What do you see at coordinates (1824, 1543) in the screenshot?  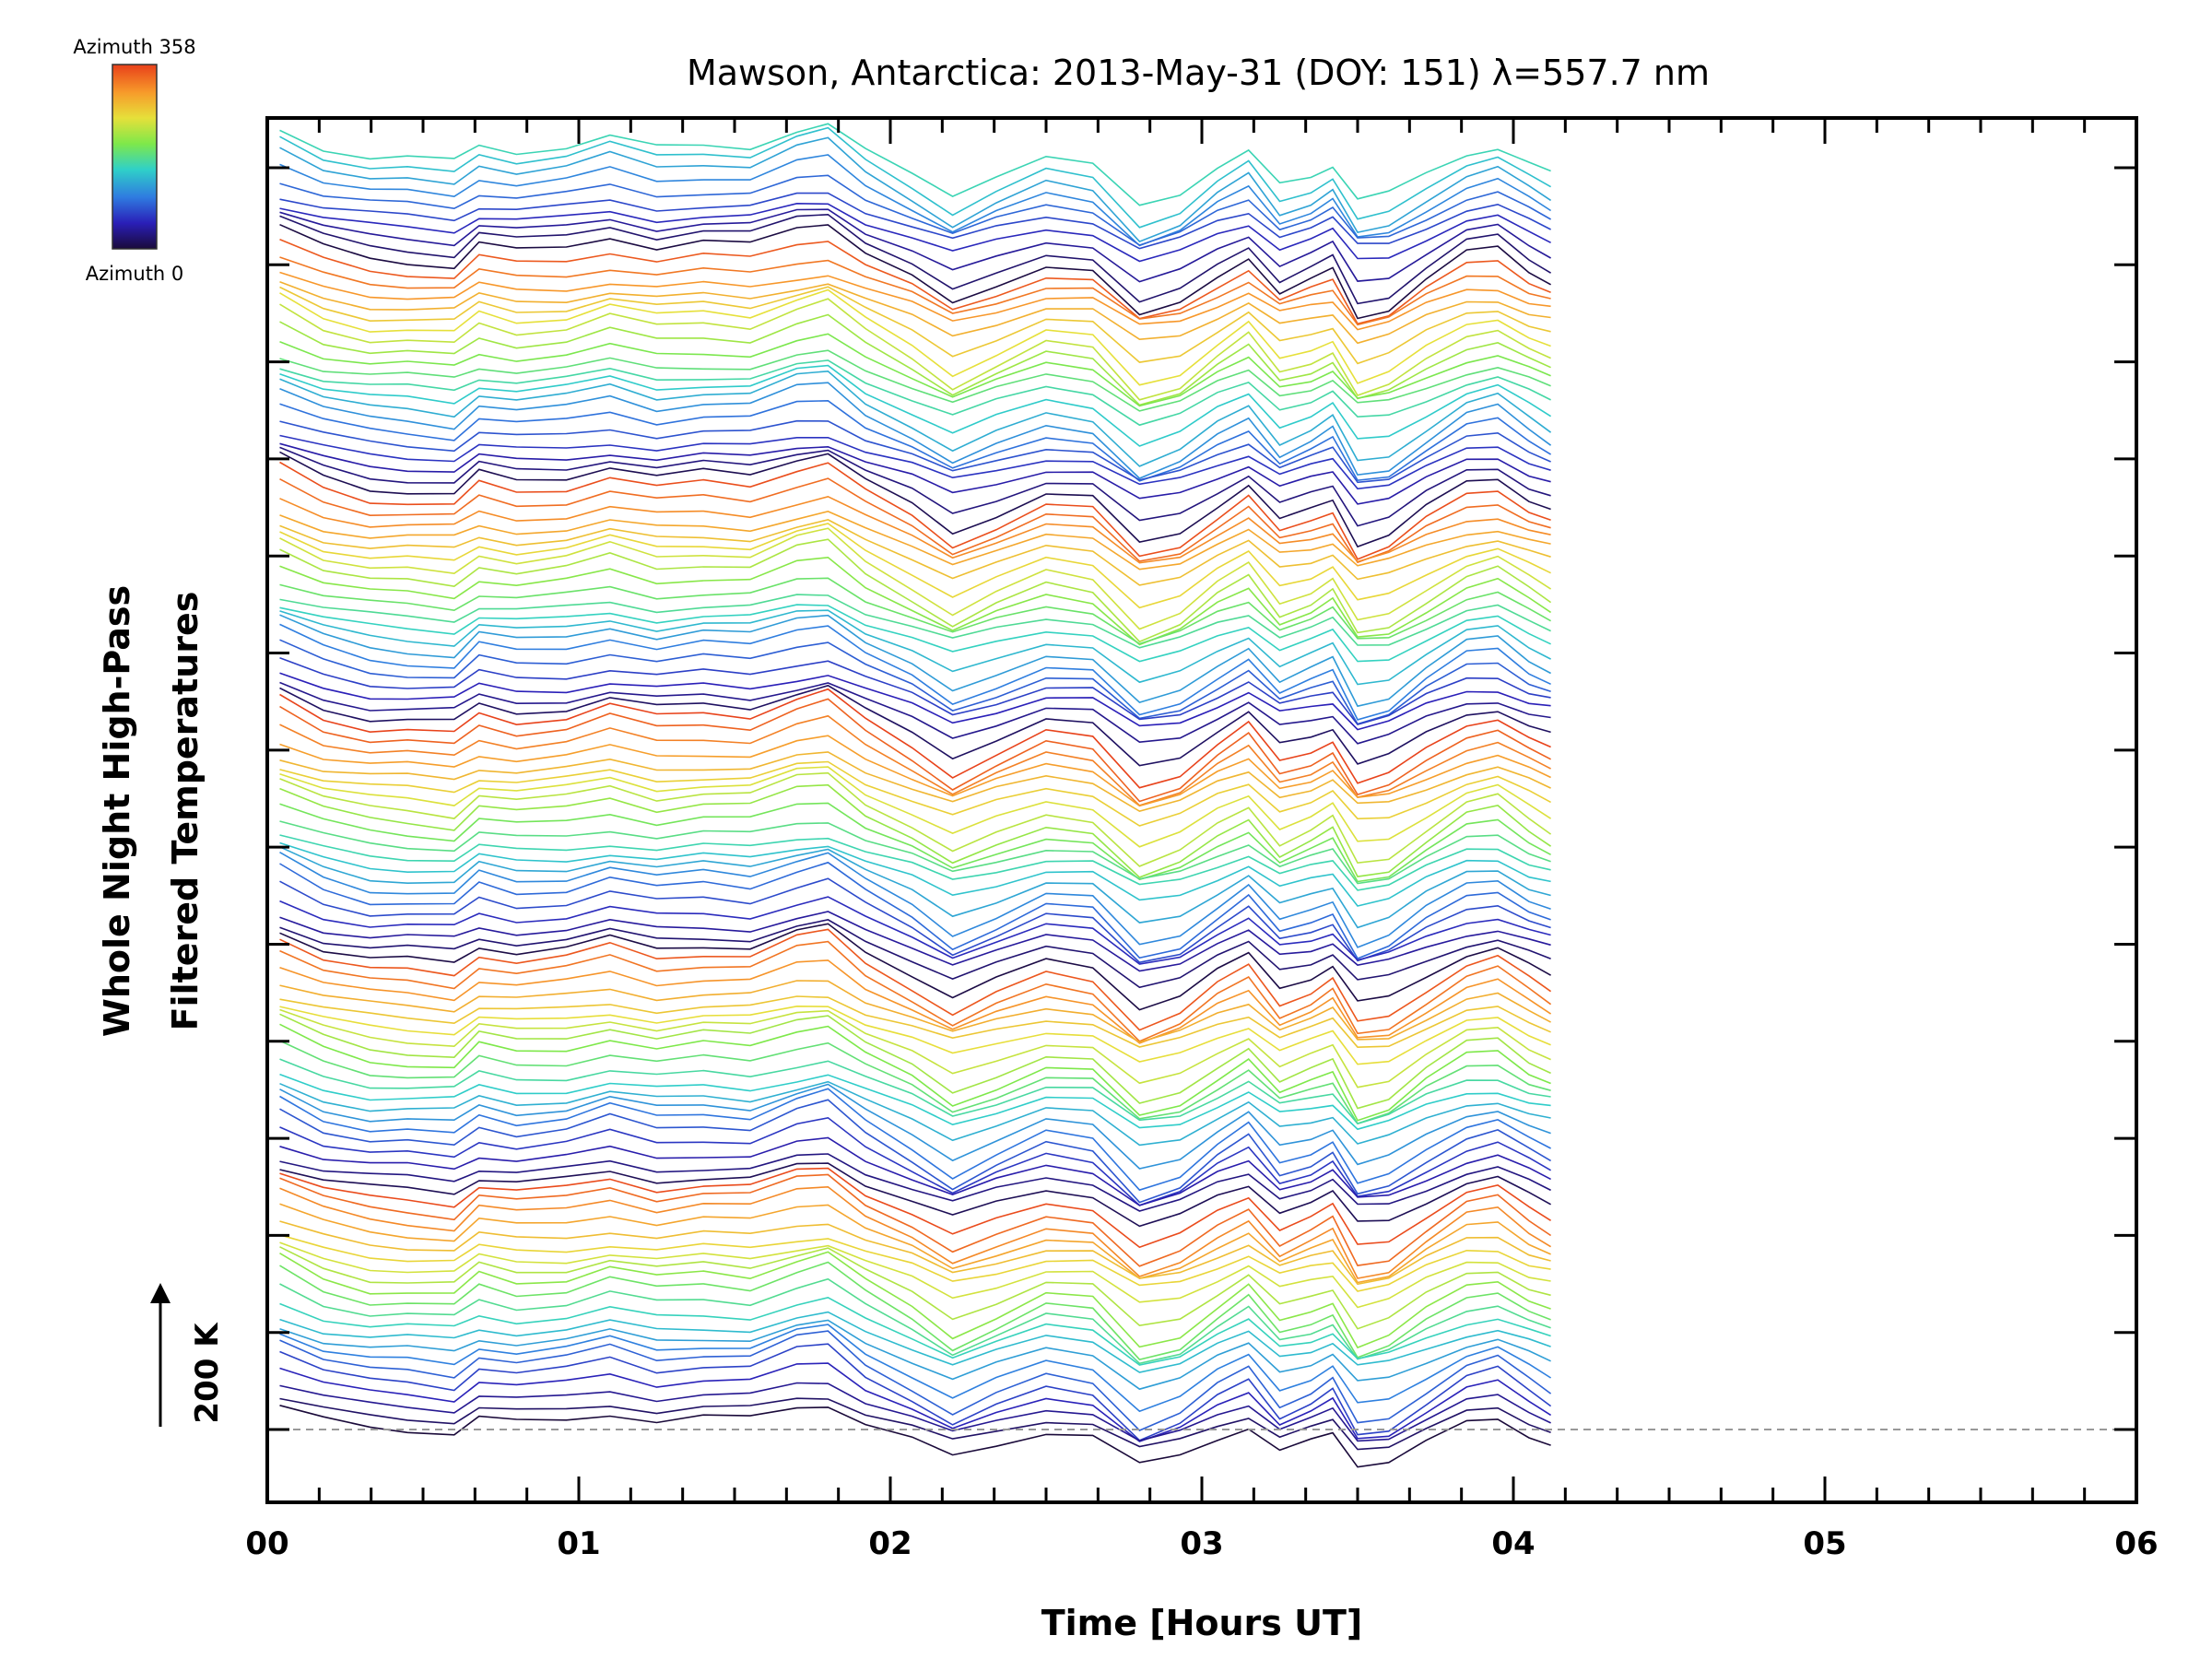 I see `x-tick-label: 05` at bounding box center [1824, 1543].